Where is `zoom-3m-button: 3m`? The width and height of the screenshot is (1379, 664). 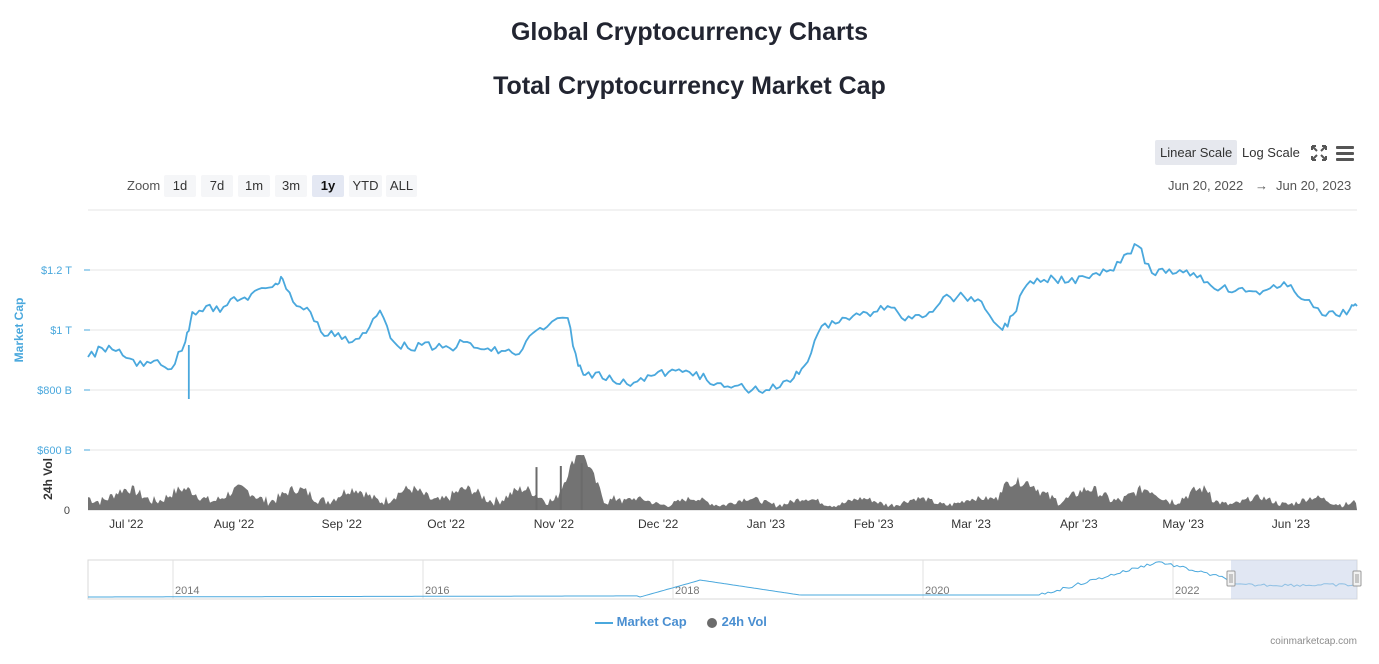 zoom-3m-button: 3m is located at coordinates (291, 186).